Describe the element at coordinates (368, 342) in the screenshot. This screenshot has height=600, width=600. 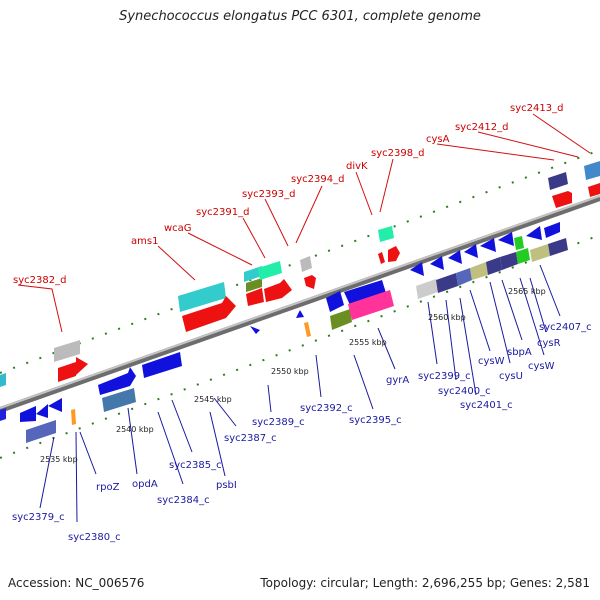
I see `scale-label: 2555 kbp` at that location.